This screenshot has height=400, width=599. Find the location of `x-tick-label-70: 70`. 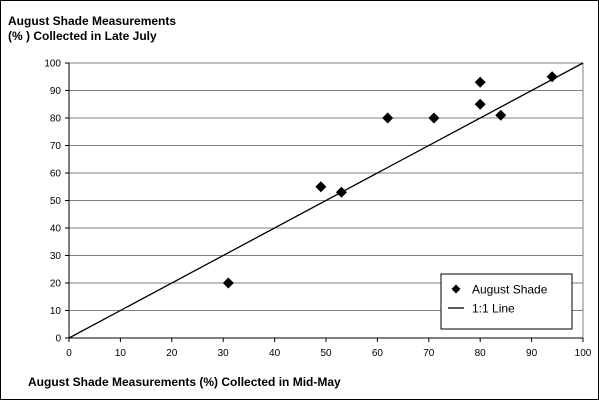

x-tick-label-70: 70 is located at coordinates (429, 353).